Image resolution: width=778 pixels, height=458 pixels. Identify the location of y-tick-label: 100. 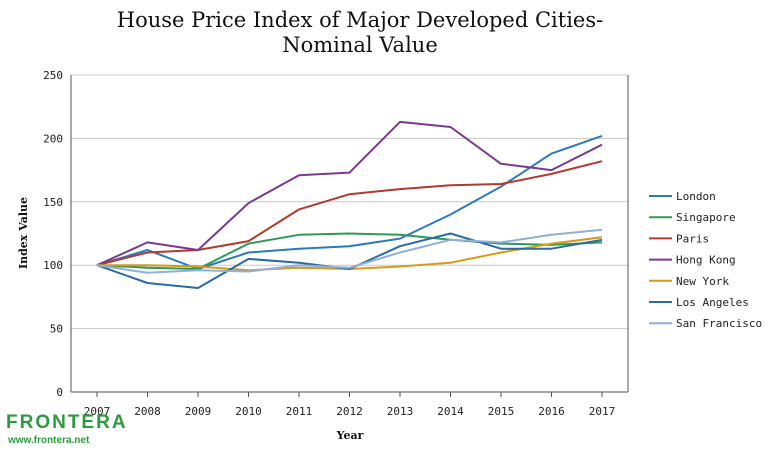
(53, 265).